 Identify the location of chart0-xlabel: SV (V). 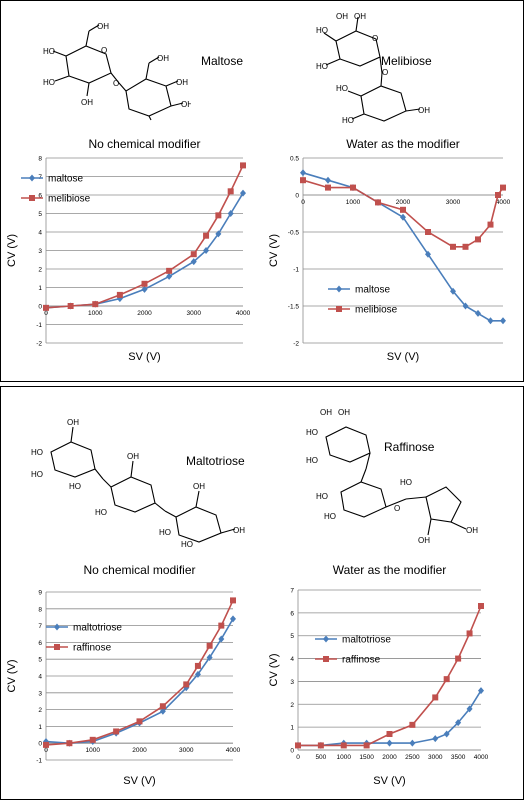
(144, 357).